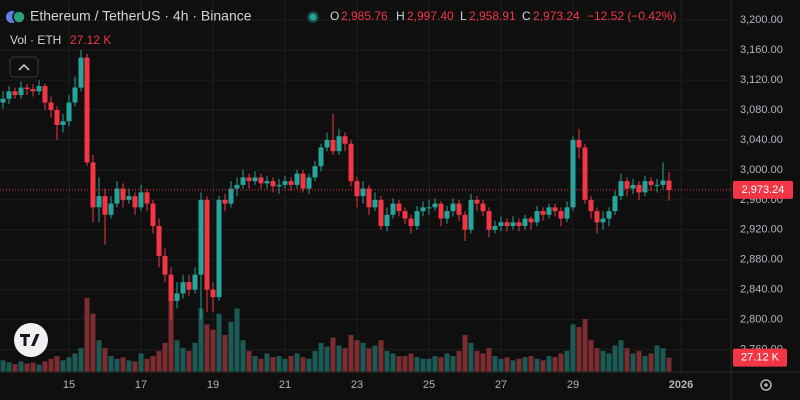 This screenshot has width=800, height=400. What do you see at coordinates (761, 320) in the screenshot?
I see `y-tick-label: 2,800.00` at bounding box center [761, 320].